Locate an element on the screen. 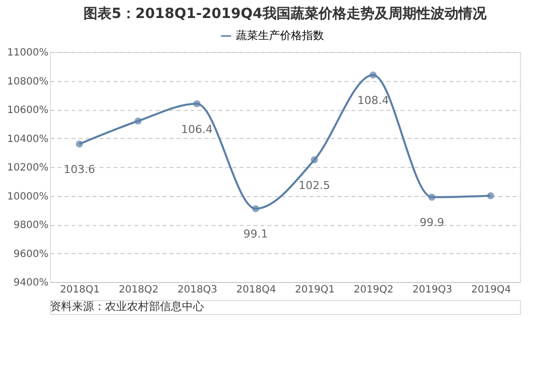 The width and height of the screenshot is (547, 365). chart-title: 图表5：2018Q1-2019Q4我国蔬菜价格走势及周期性波动情况 is located at coordinates (286, 14).